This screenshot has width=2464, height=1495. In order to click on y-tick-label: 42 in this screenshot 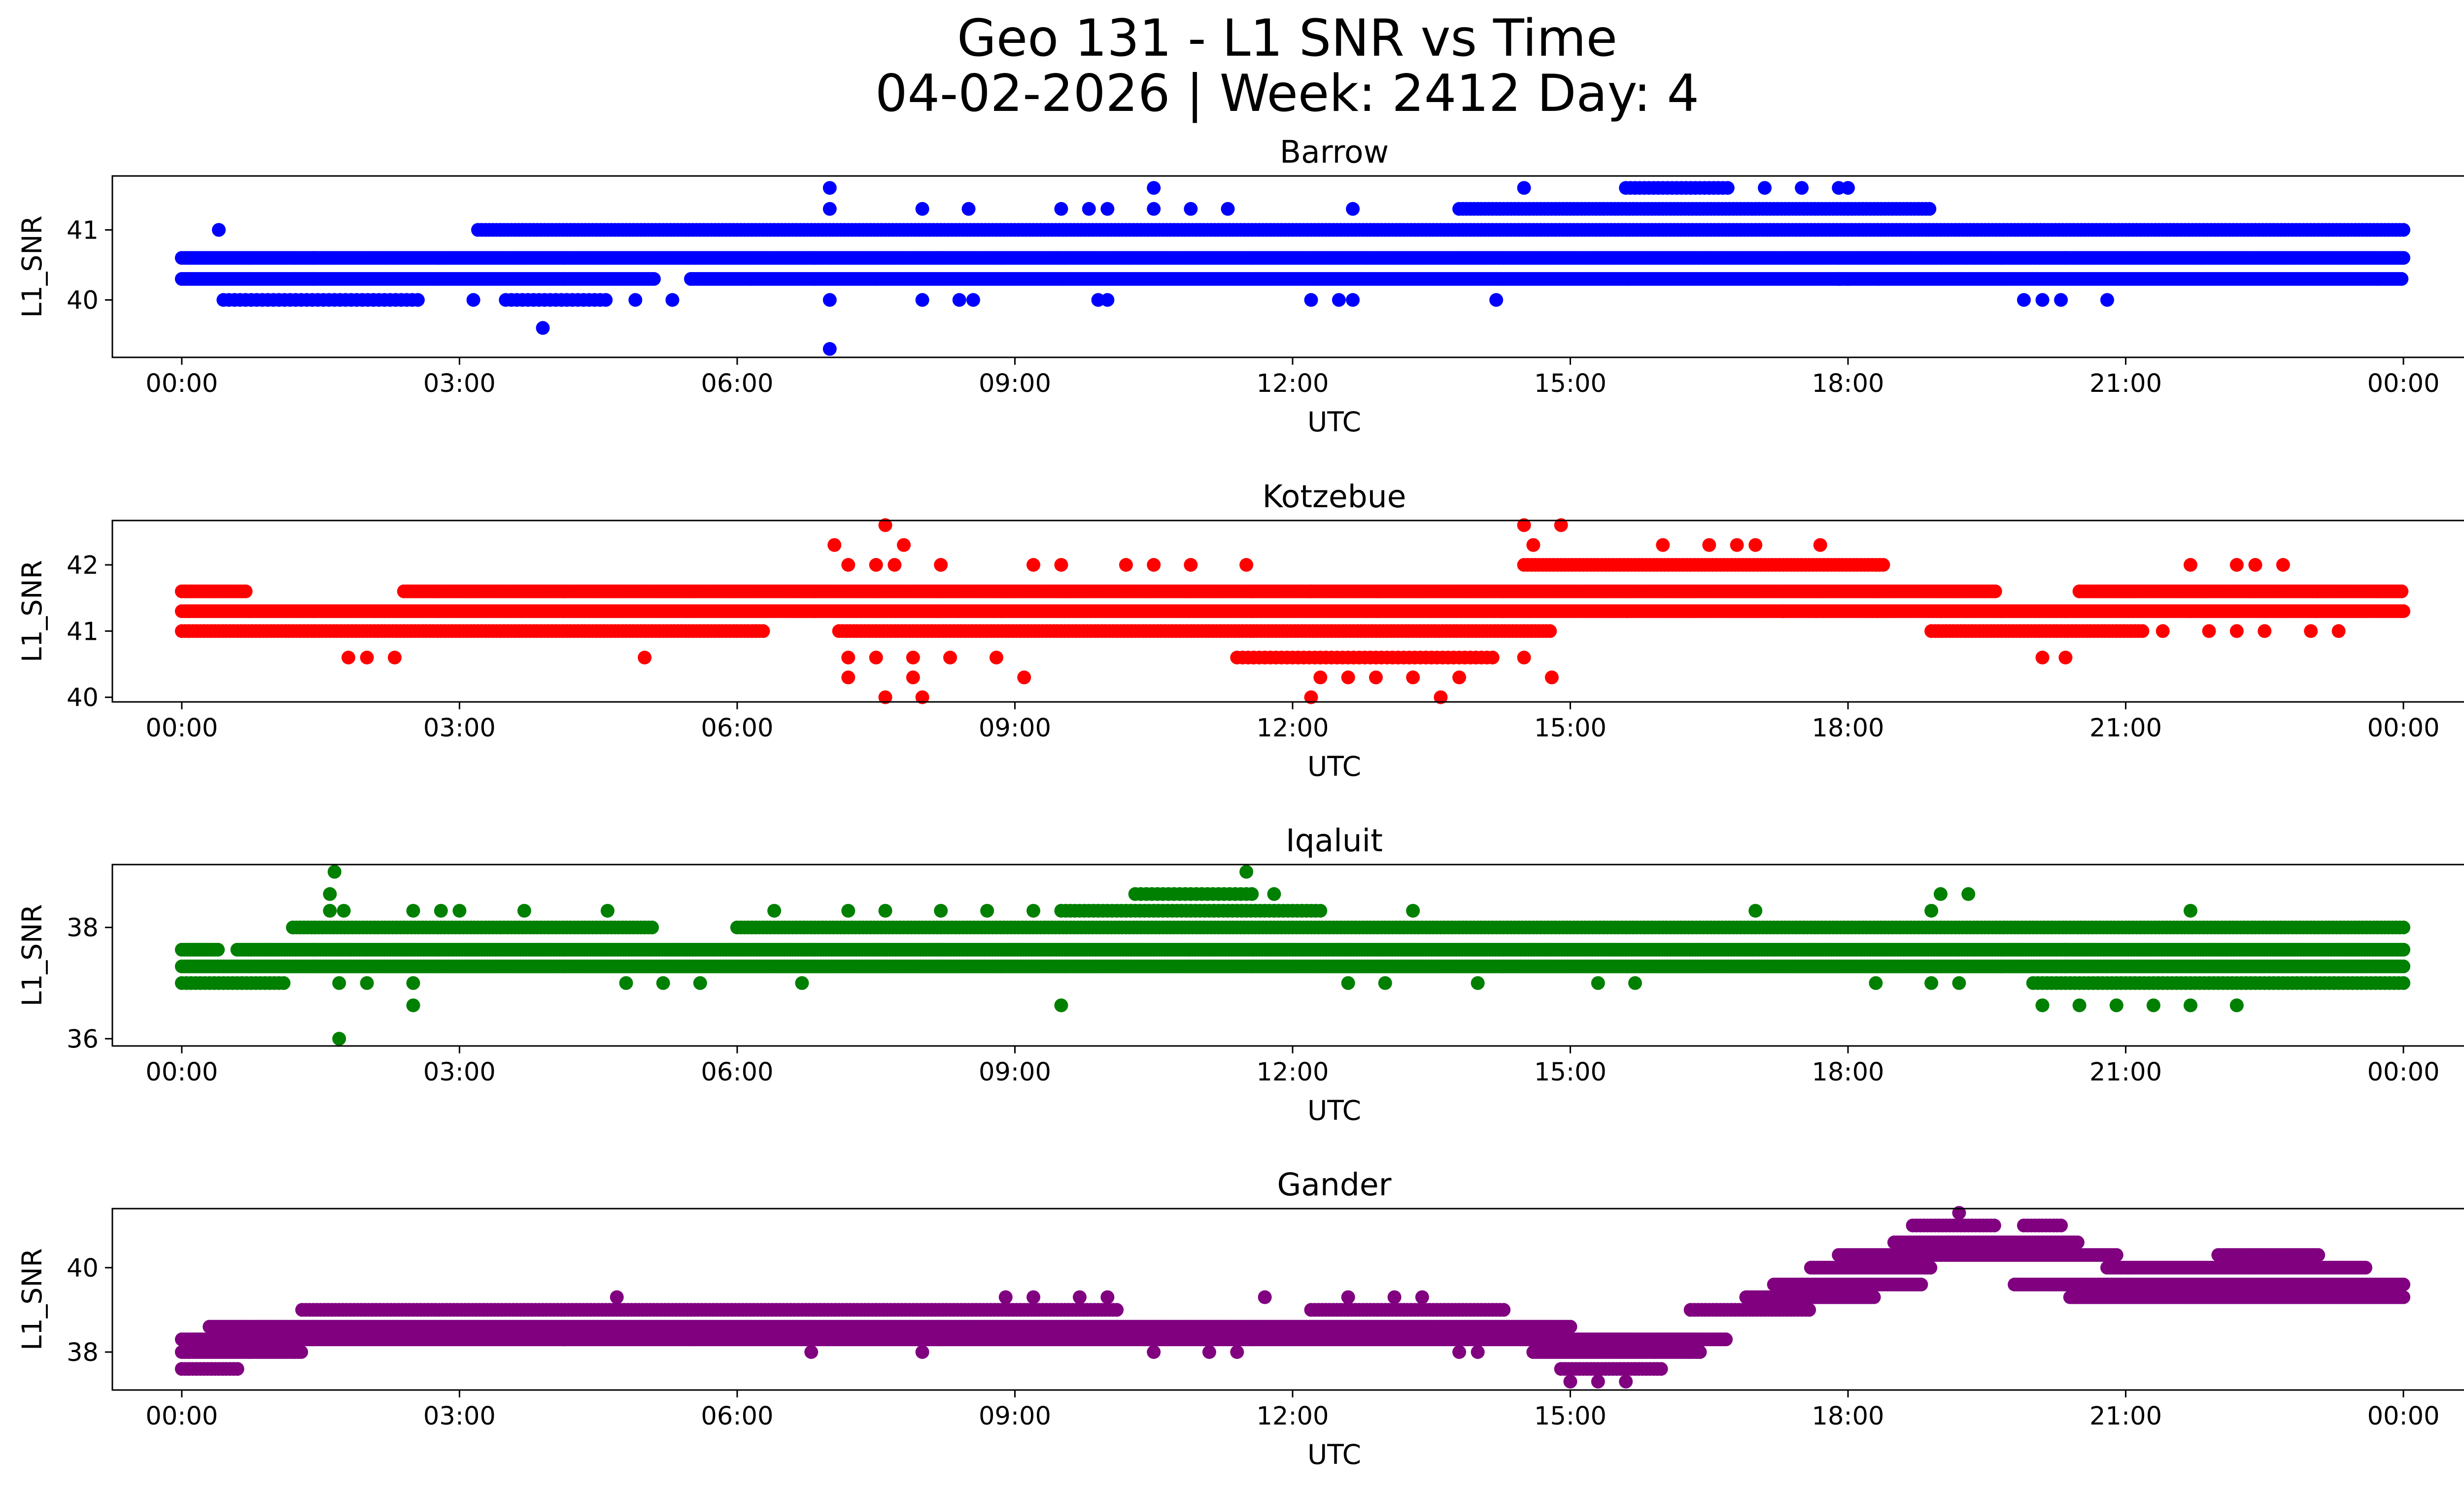, I will do `click(83, 565)`.